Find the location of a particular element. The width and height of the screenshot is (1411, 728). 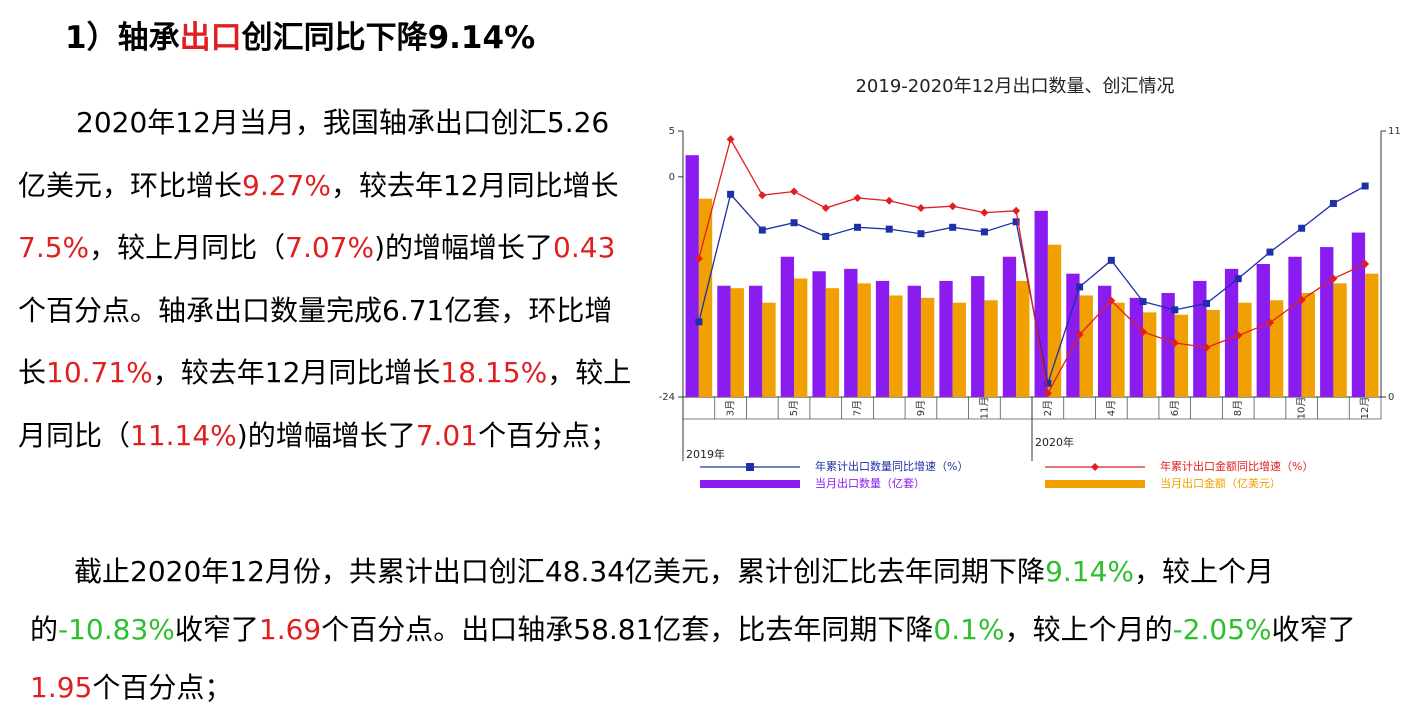

x-tick-label: 11月 is located at coordinates (984, 408).